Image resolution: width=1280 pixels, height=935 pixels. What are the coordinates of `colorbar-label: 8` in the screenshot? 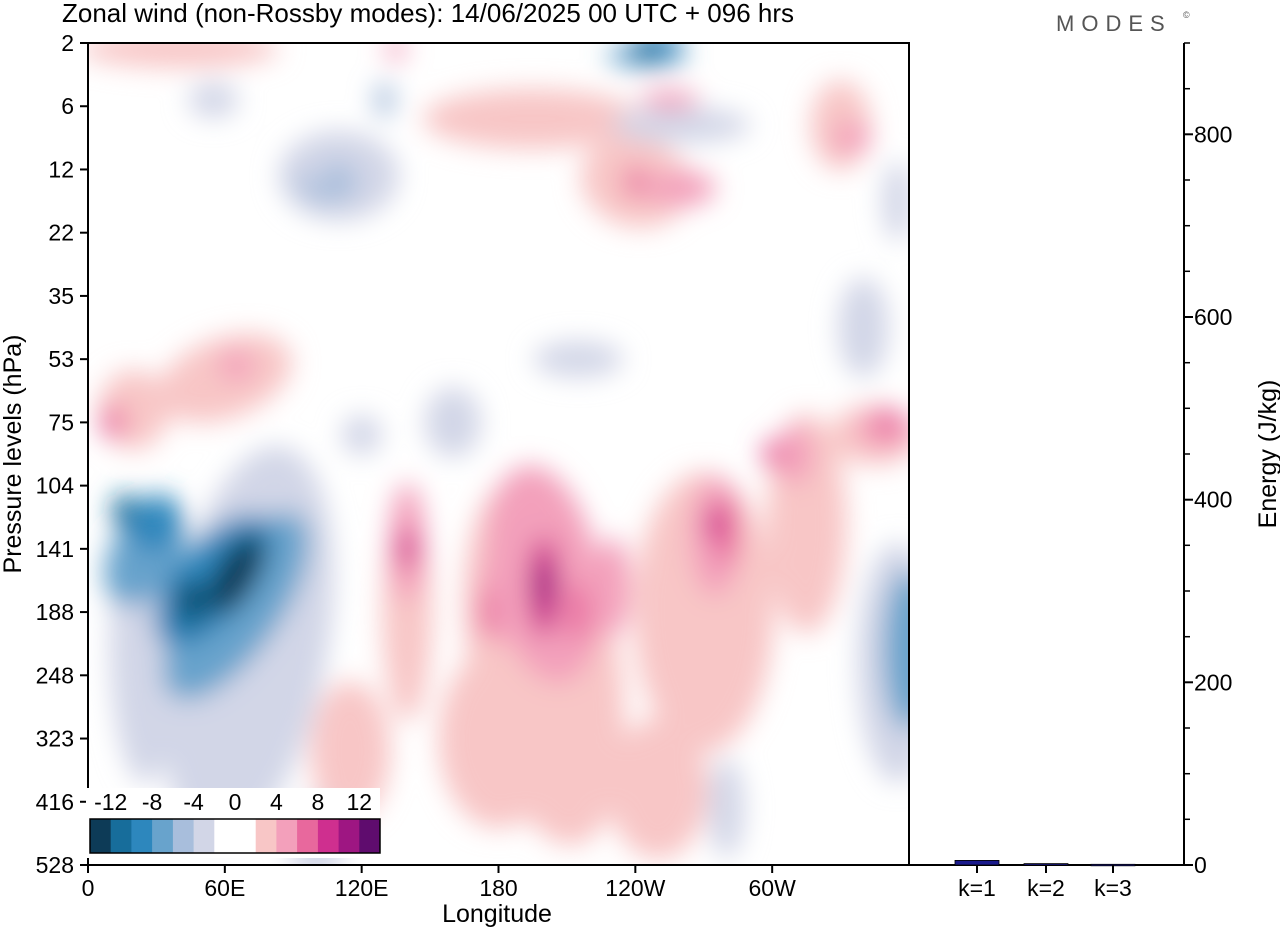 It's located at (318, 802).